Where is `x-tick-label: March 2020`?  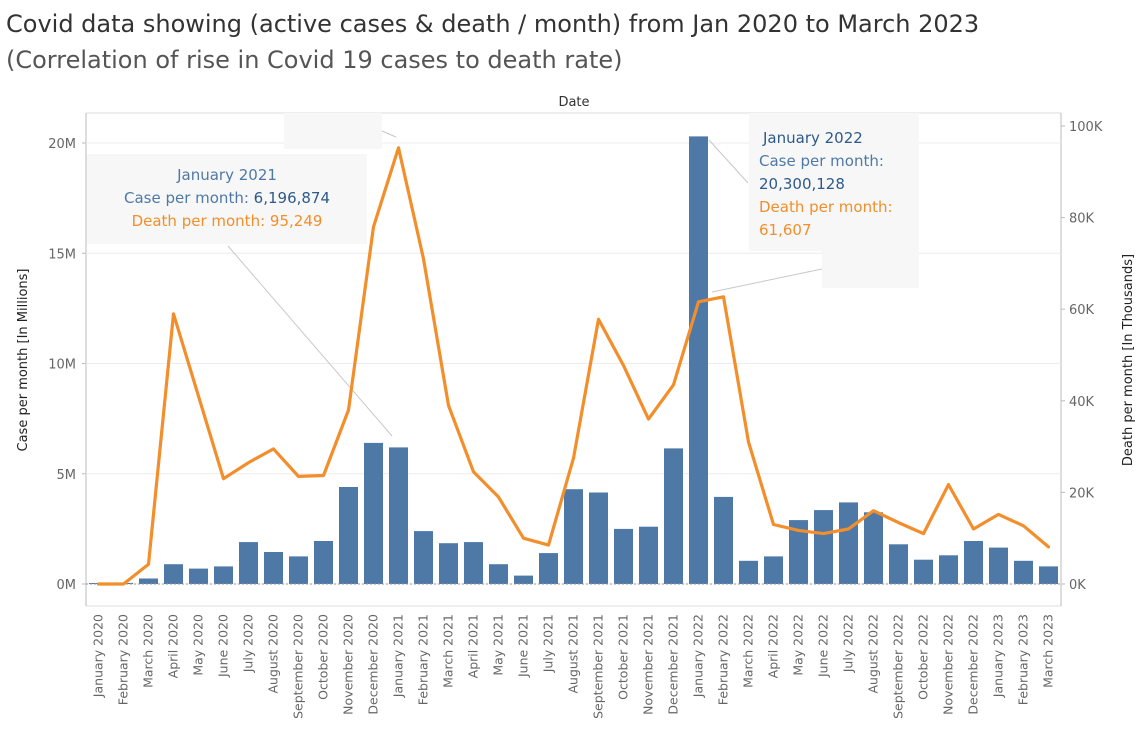 x-tick-label: March 2020 is located at coordinates (148, 651).